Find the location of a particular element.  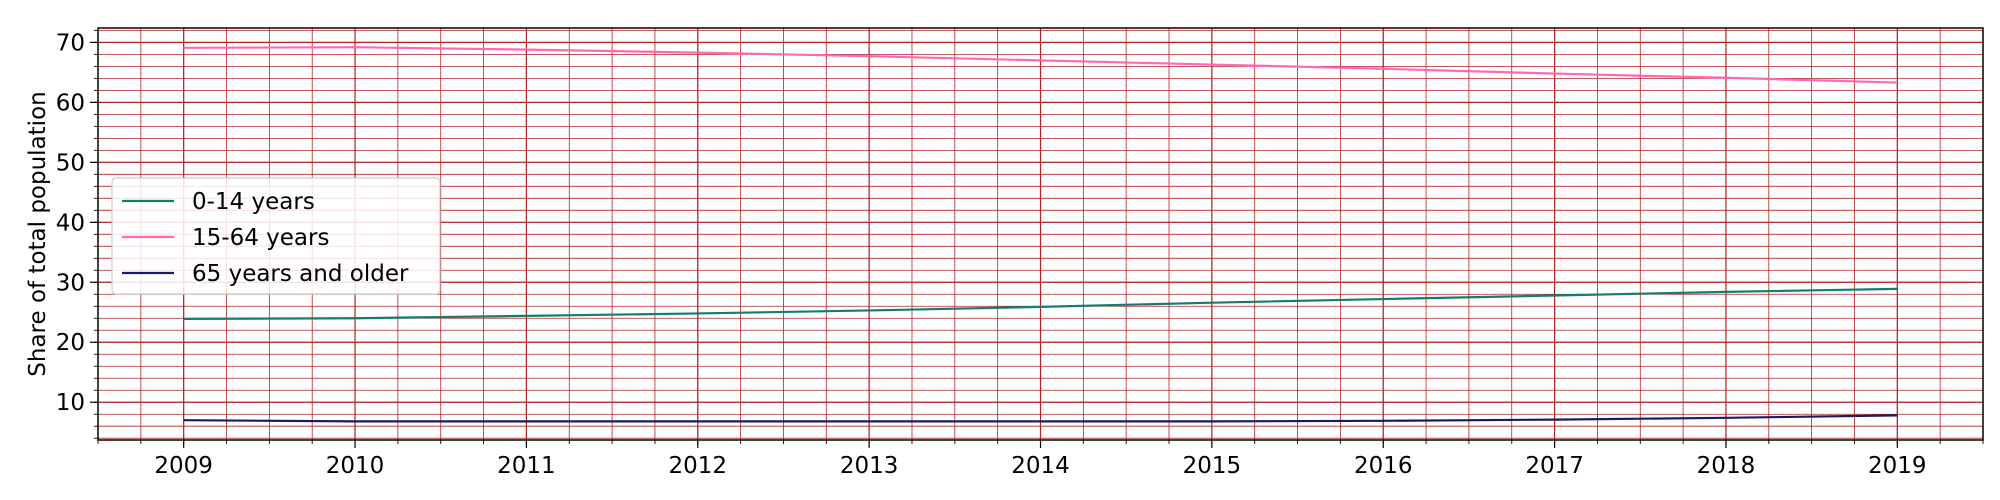

x-tick-label: 2015 is located at coordinates (1212, 466).